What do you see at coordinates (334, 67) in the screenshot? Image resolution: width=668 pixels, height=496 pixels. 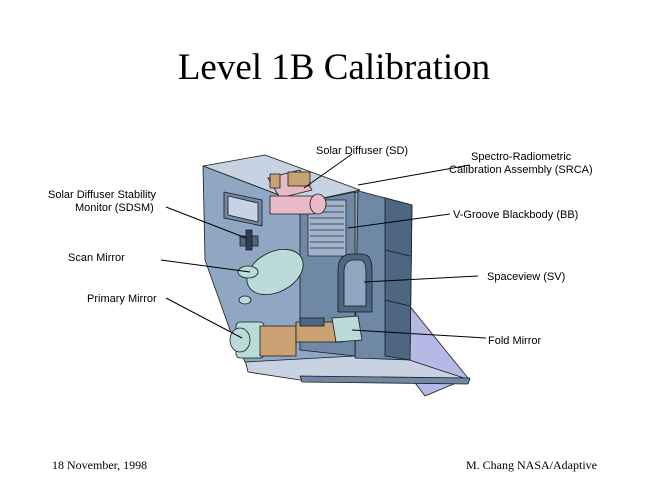 I see `slide-title: Level 1B Calibration` at bounding box center [334, 67].